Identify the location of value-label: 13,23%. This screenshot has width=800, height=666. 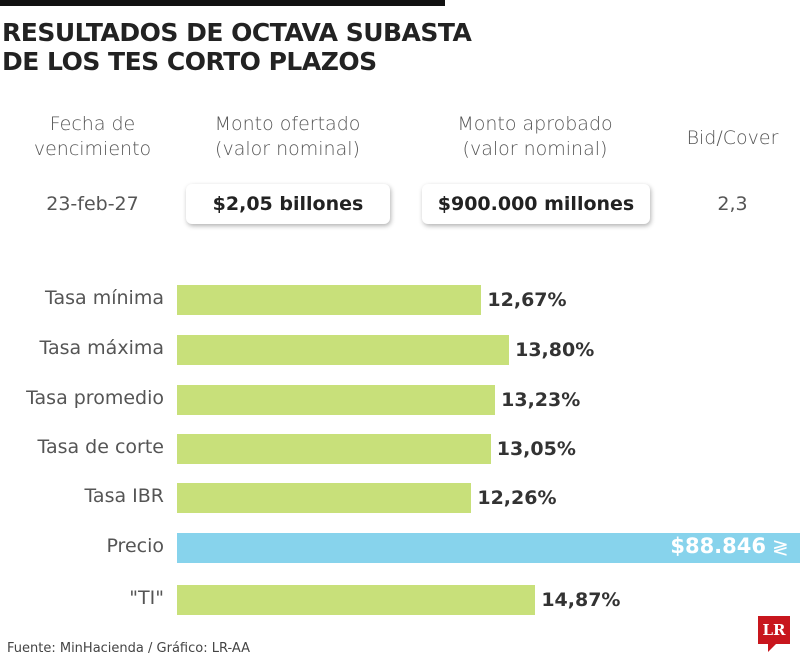
(541, 400).